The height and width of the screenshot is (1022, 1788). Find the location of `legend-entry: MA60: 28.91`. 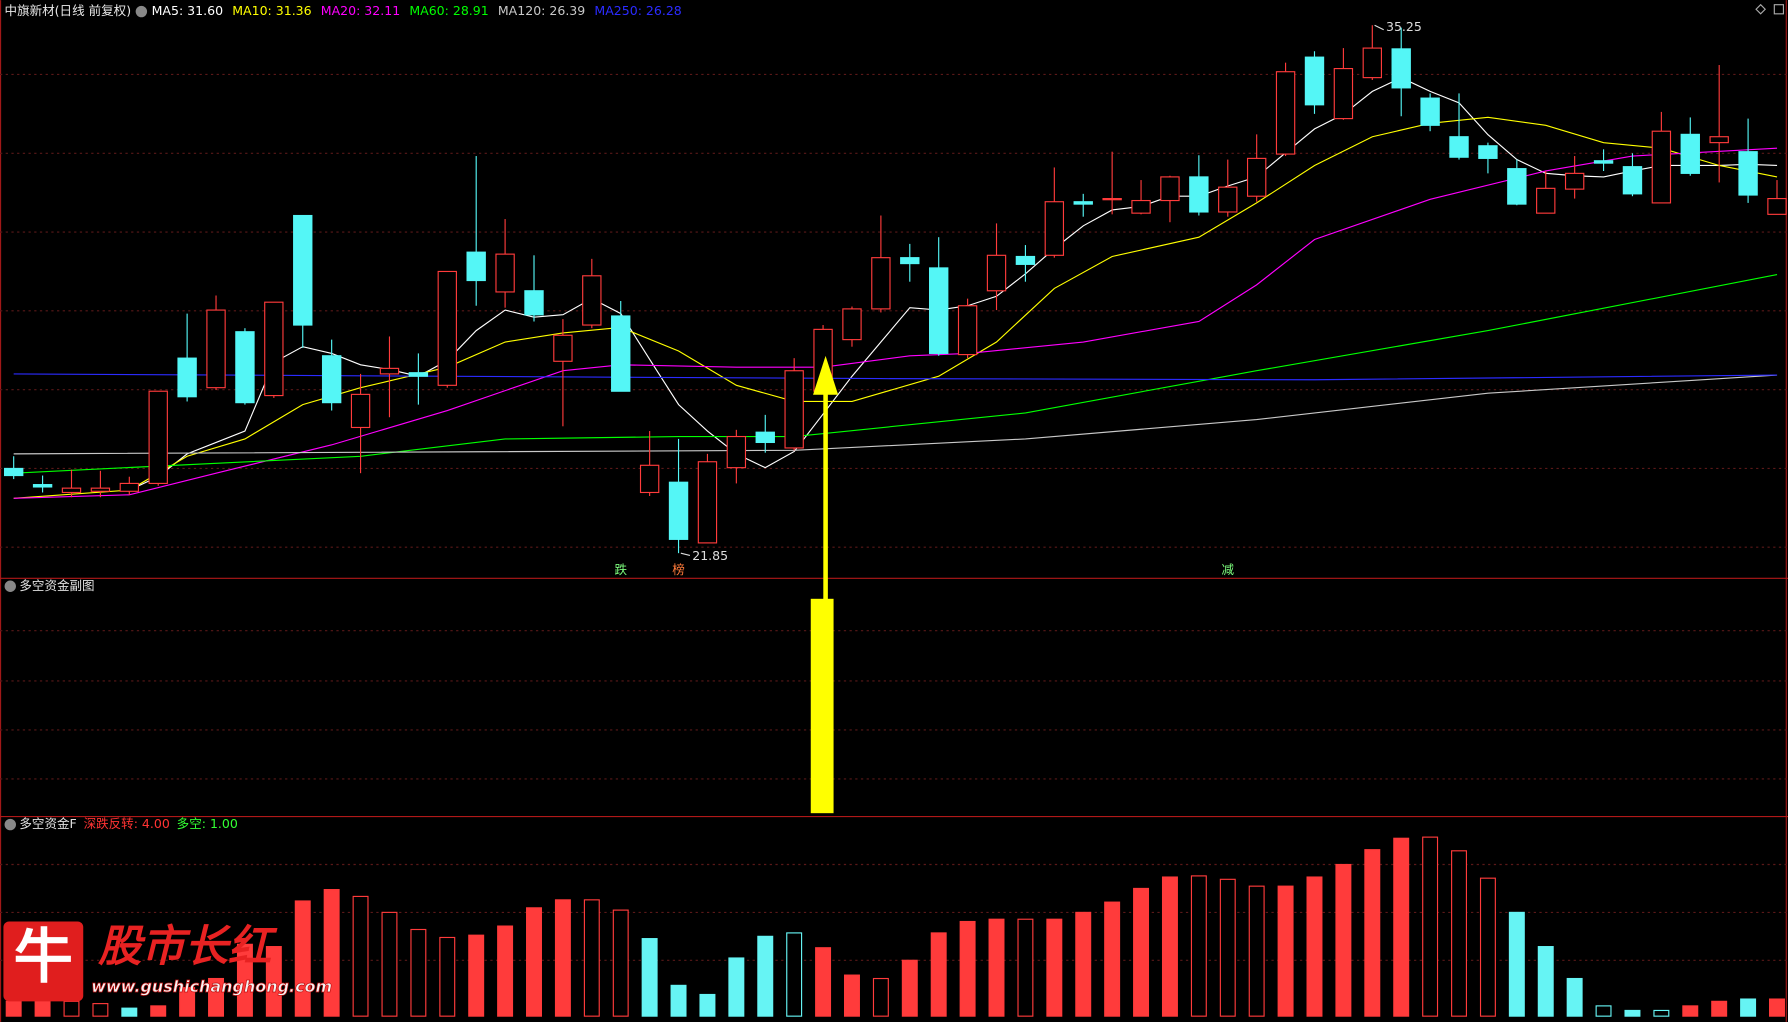

legend-entry: MA60: 28.91 is located at coordinates (448, 10).